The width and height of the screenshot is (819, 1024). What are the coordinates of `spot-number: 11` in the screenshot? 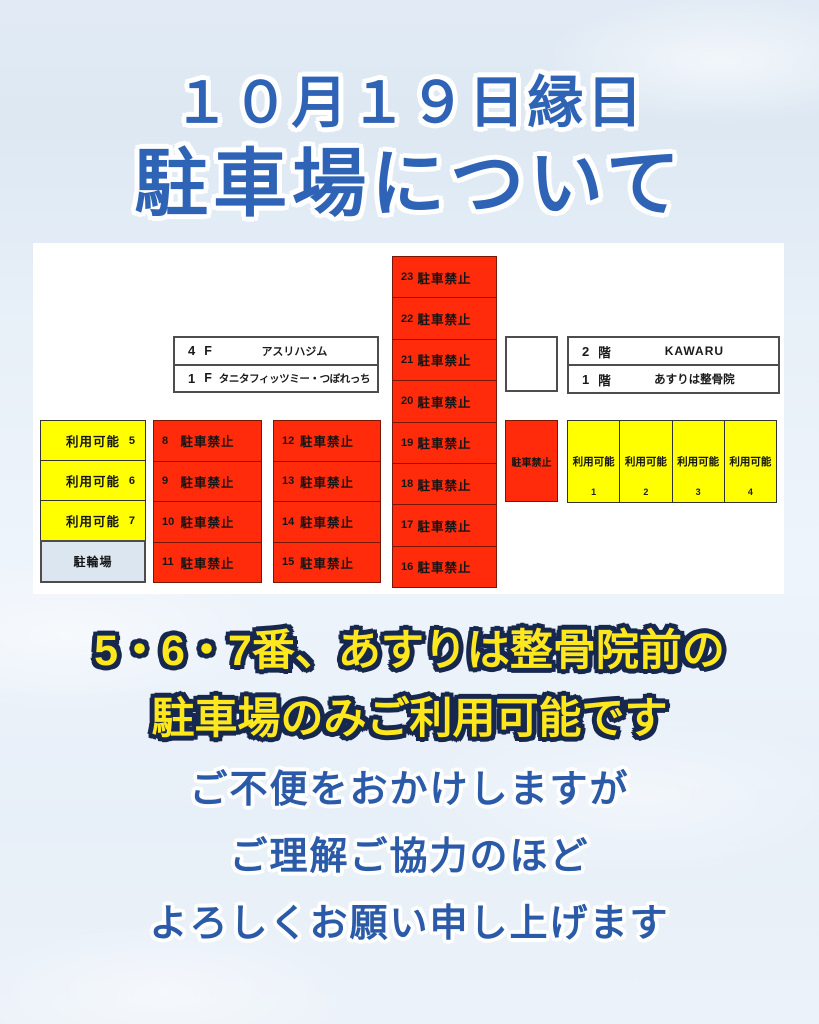 It's located at (168, 562).